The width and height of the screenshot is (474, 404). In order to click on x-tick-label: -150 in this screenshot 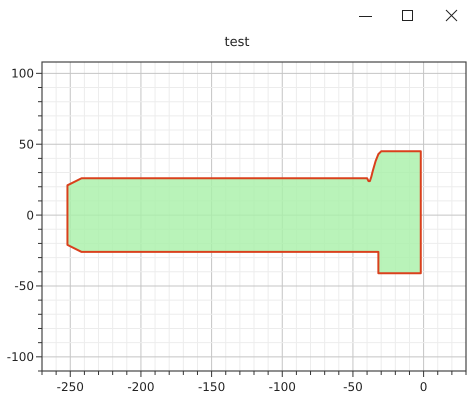, I will do `click(212, 387)`.